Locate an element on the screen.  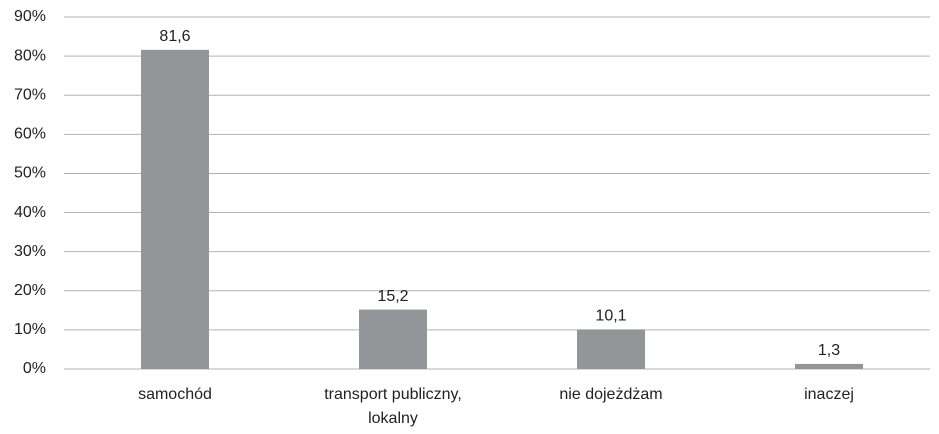
x-tick-label: inaczej is located at coordinates (829, 394).